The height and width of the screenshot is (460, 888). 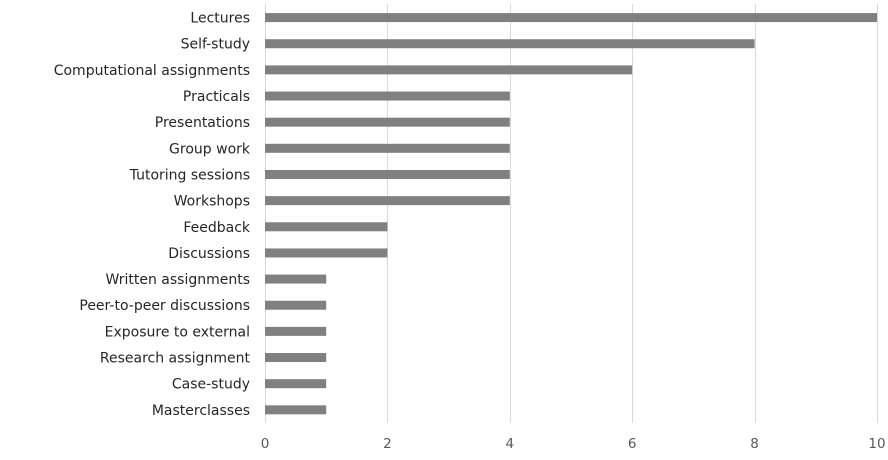 I want to click on x-tick-label: 2, so click(x=387, y=444).